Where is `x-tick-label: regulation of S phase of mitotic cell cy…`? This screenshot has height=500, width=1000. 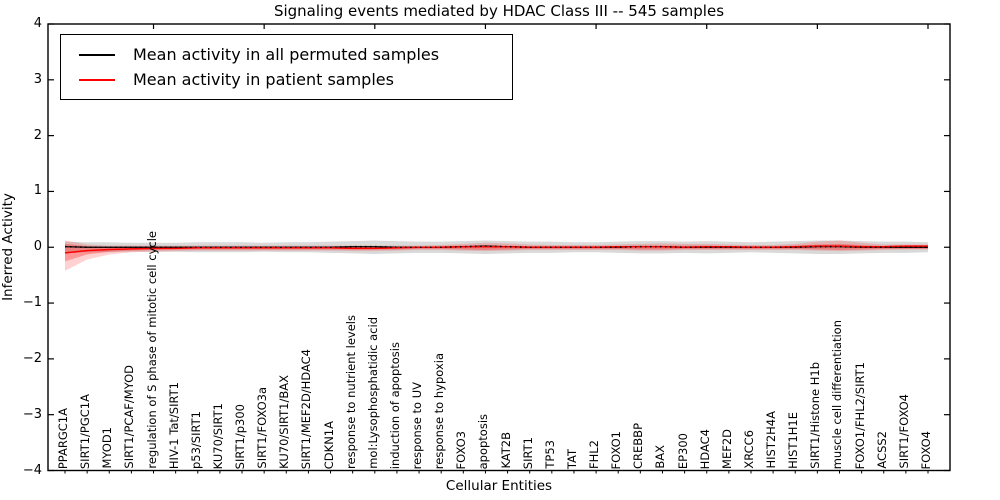
x-tick-label: regulation of S phase of mitotic cell cy… is located at coordinates (151, 350).